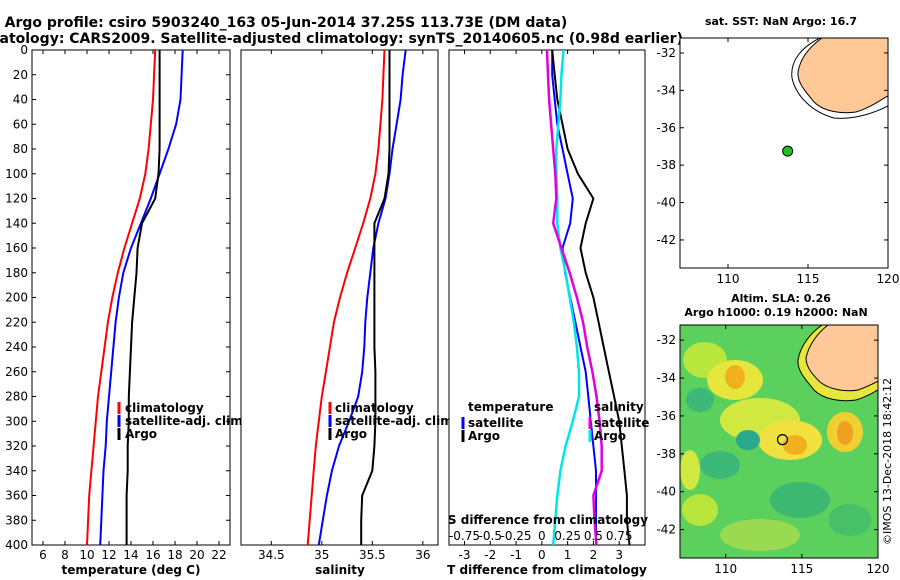  What do you see at coordinates (86, 555) in the screenshot?
I see `x-tick-label: 10` at bounding box center [86, 555].